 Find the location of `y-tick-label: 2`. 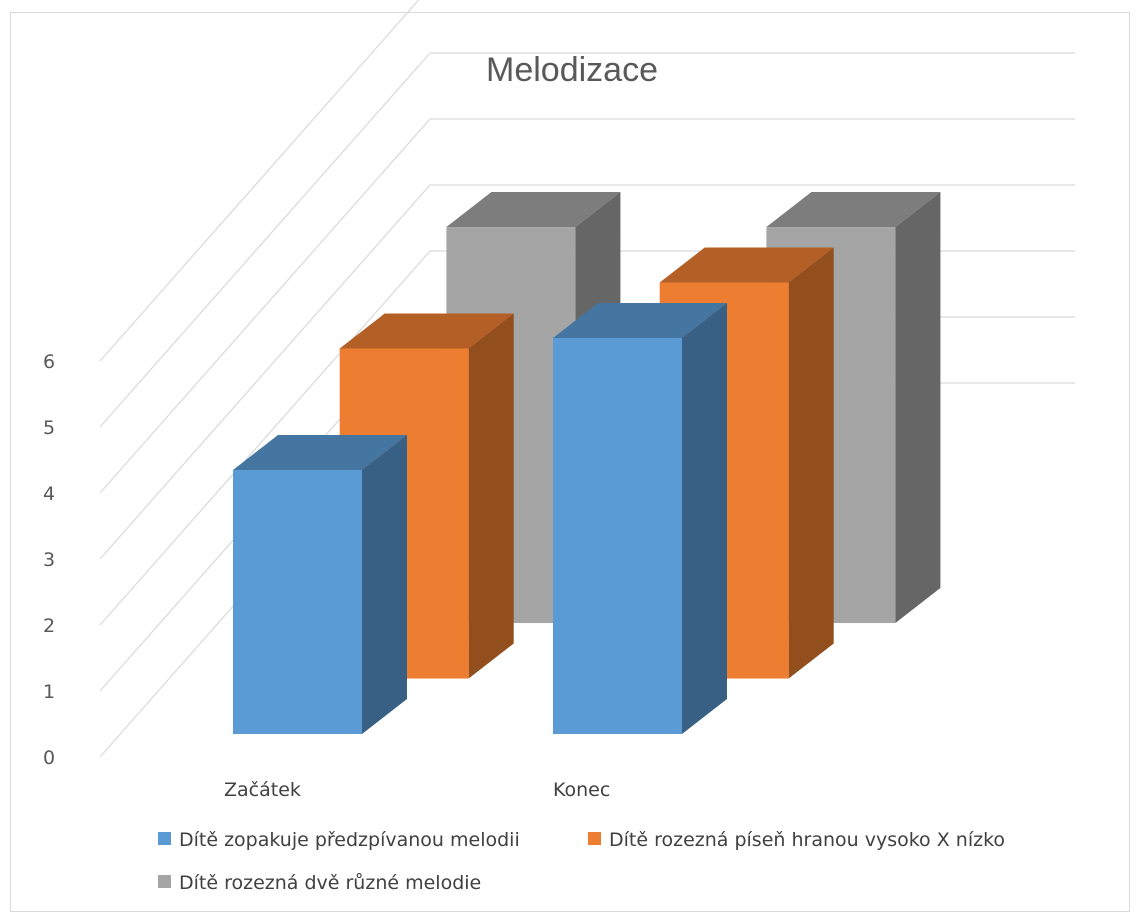

y-tick-label: 2 is located at coordinates (49, 626).